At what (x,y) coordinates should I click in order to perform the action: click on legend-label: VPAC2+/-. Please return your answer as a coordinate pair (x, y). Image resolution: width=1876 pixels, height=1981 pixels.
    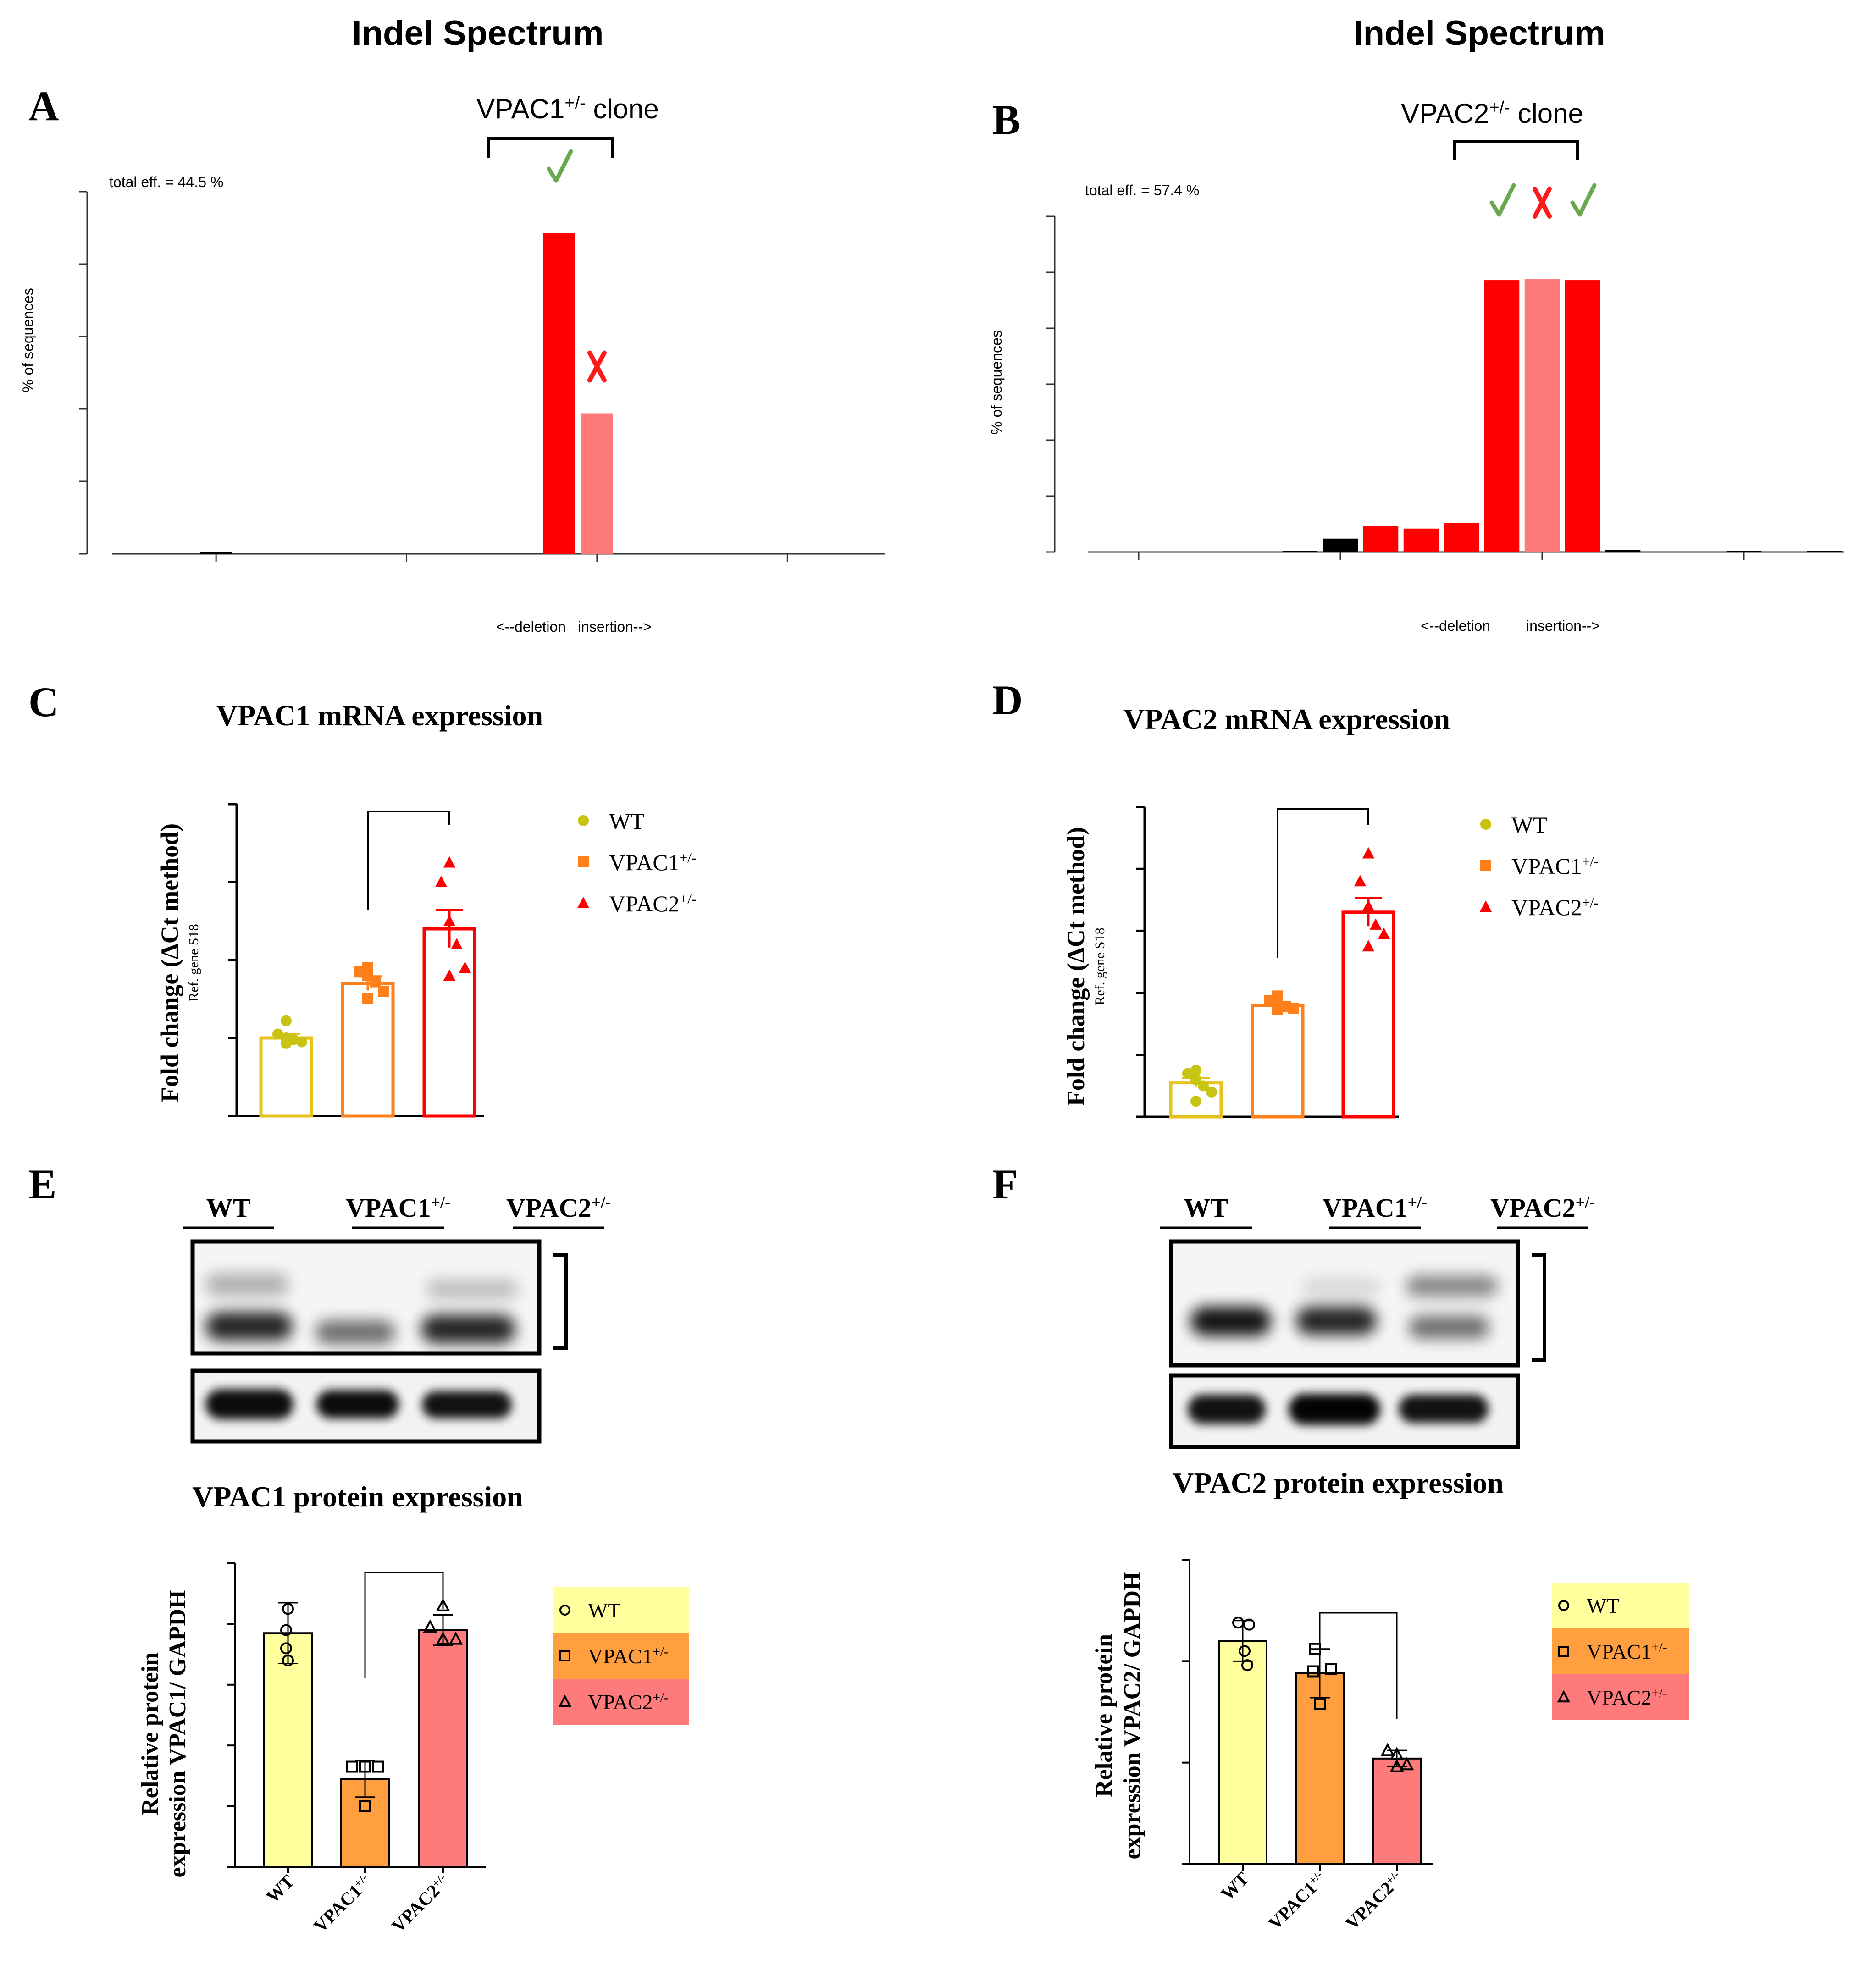
    Looking at the image, I should click on (628, 1702).